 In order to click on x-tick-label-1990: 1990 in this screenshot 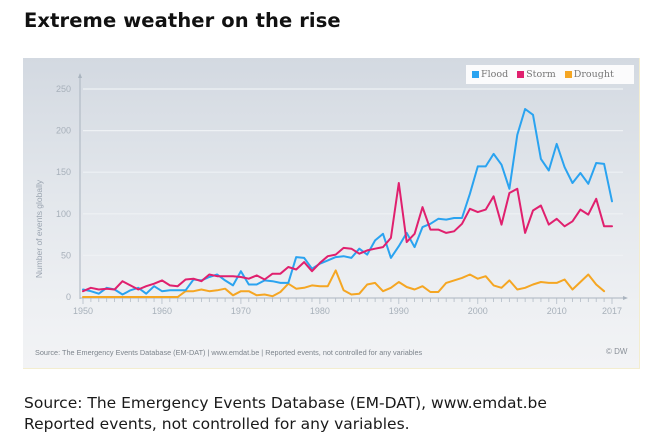, I will do `click(399, 311)`.